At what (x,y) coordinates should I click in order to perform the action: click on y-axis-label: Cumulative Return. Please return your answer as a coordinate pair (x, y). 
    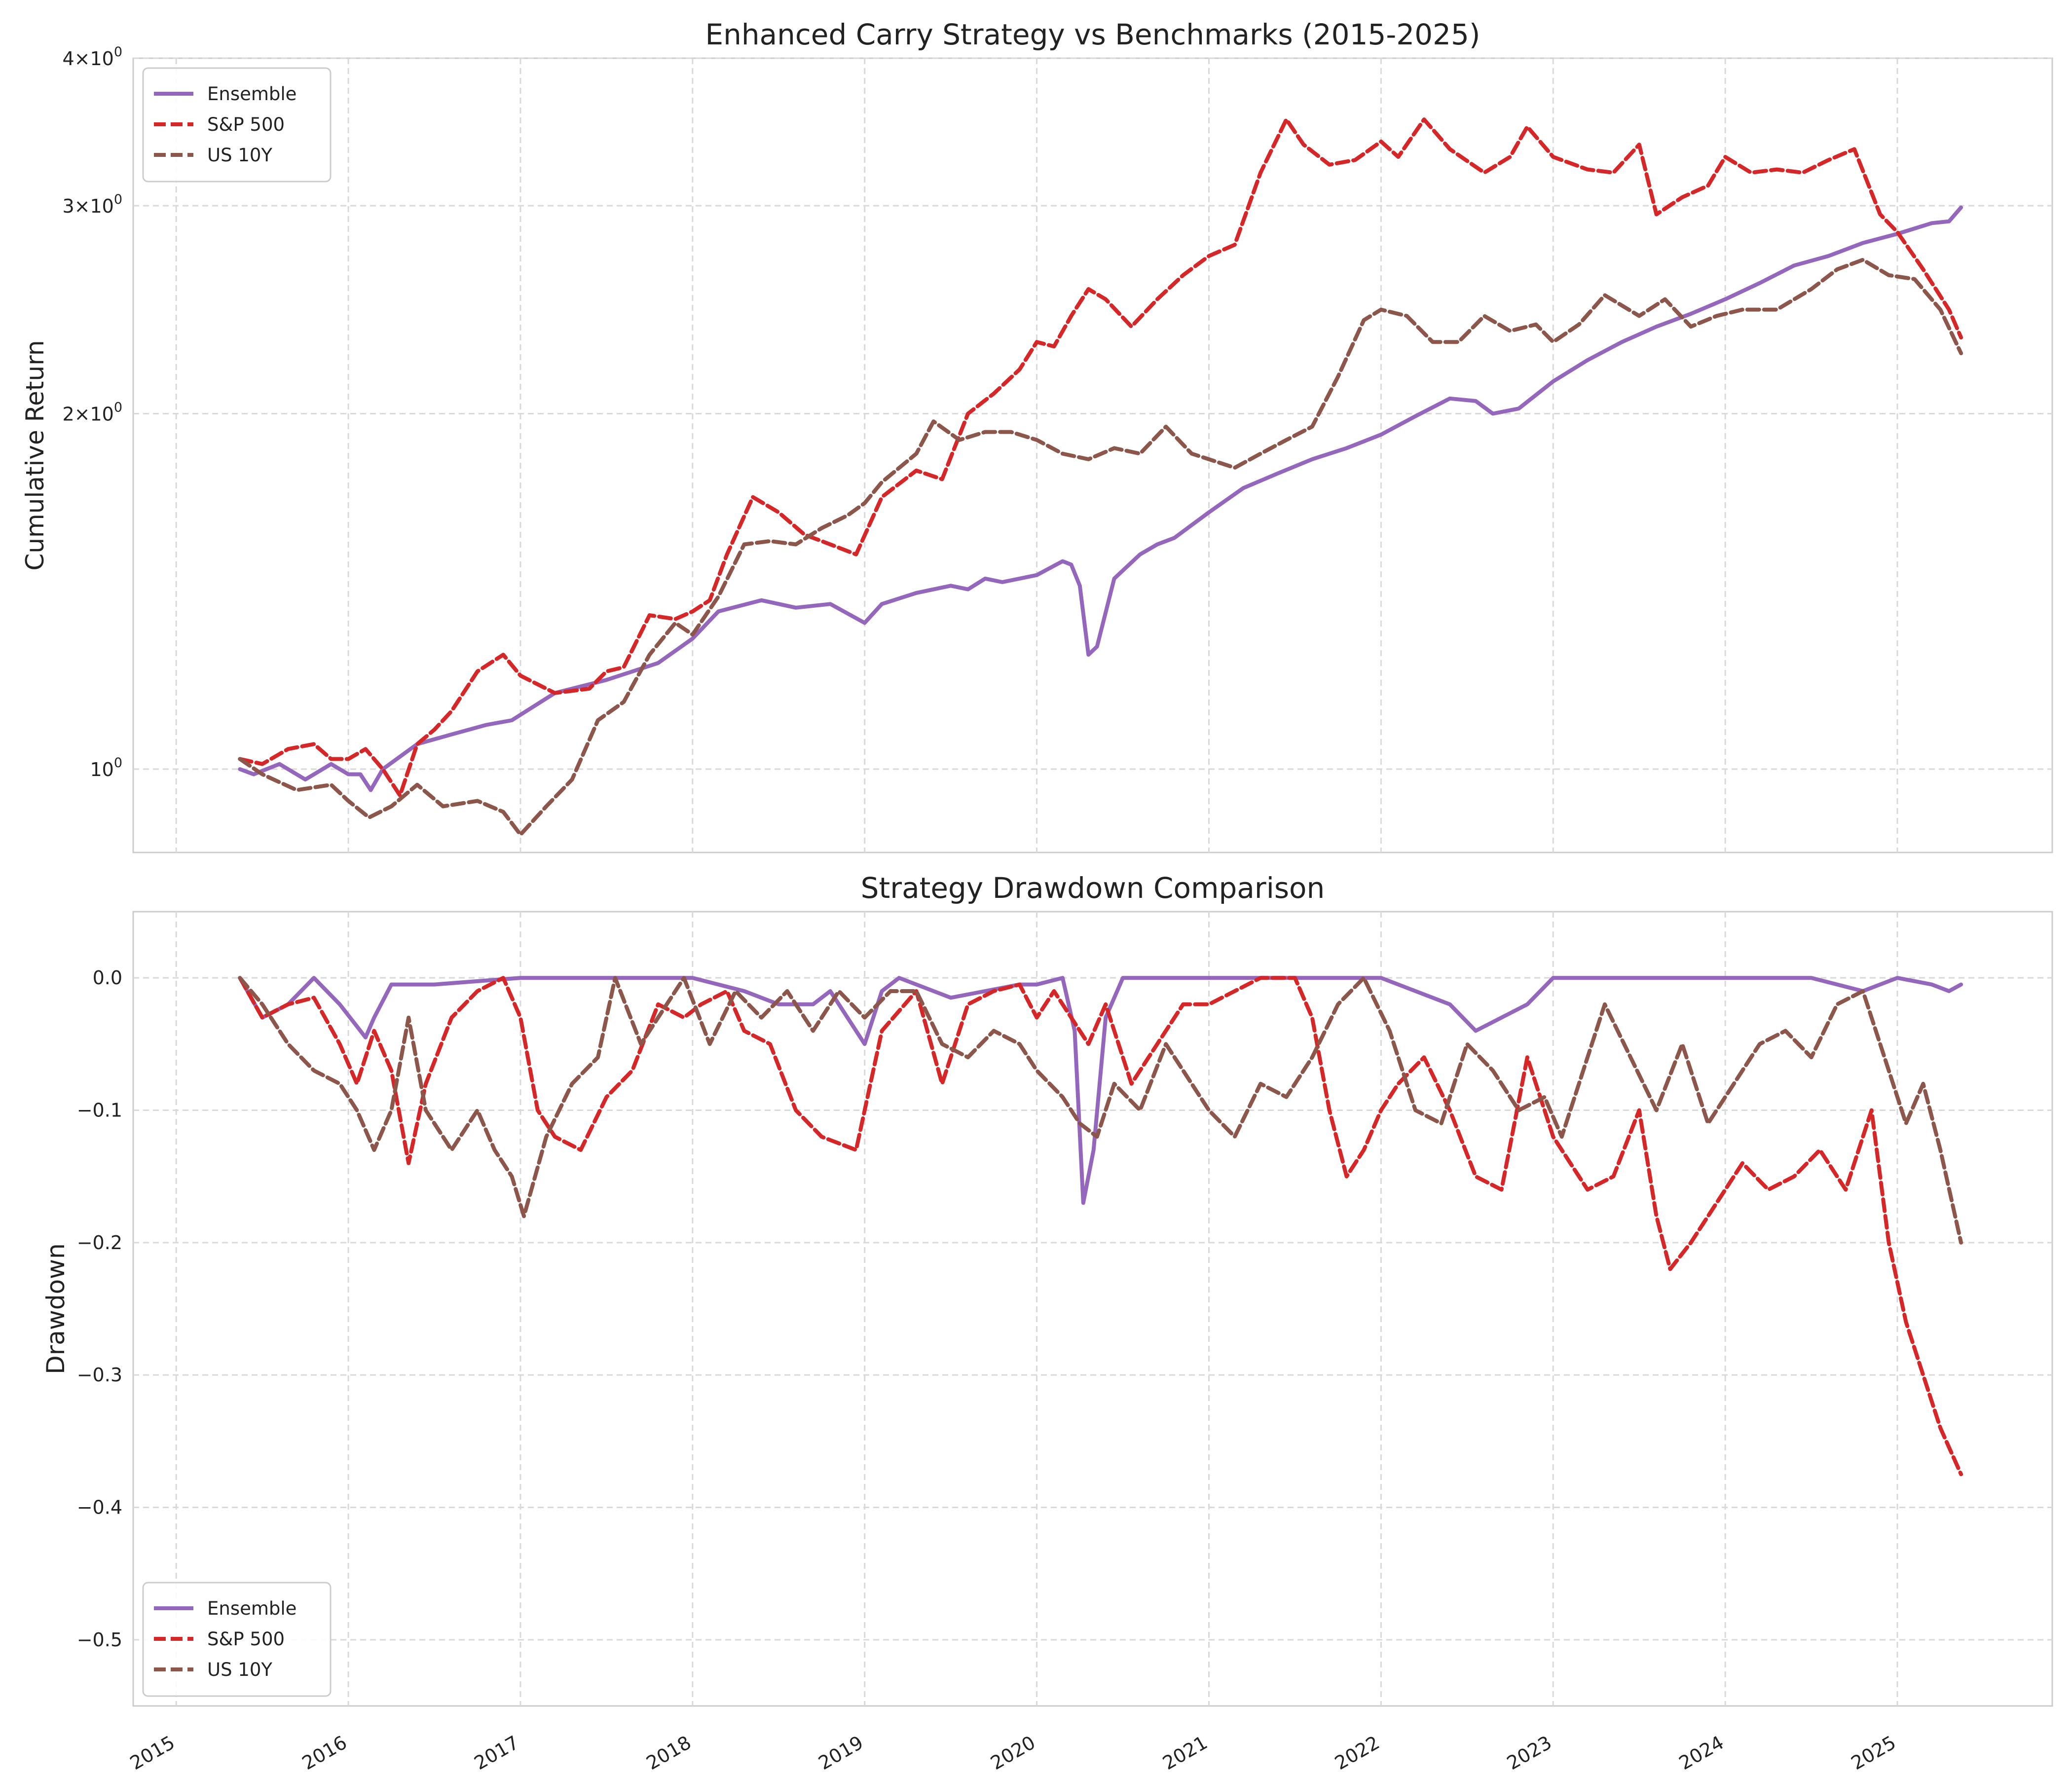
    Looking at the image, I should click on (35, 455).